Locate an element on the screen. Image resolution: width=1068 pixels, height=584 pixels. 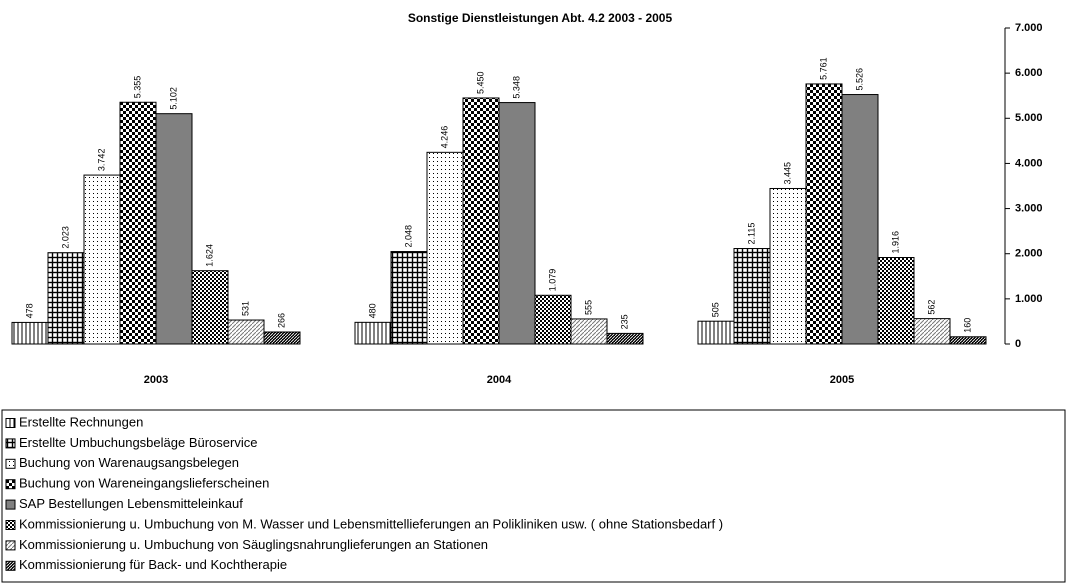
value-label: 1.079 is located at coordinates (552, 280).